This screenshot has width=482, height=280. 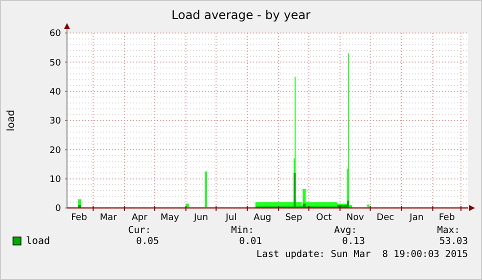 I want to click on text: 0.05, so click(x=147, y=241).